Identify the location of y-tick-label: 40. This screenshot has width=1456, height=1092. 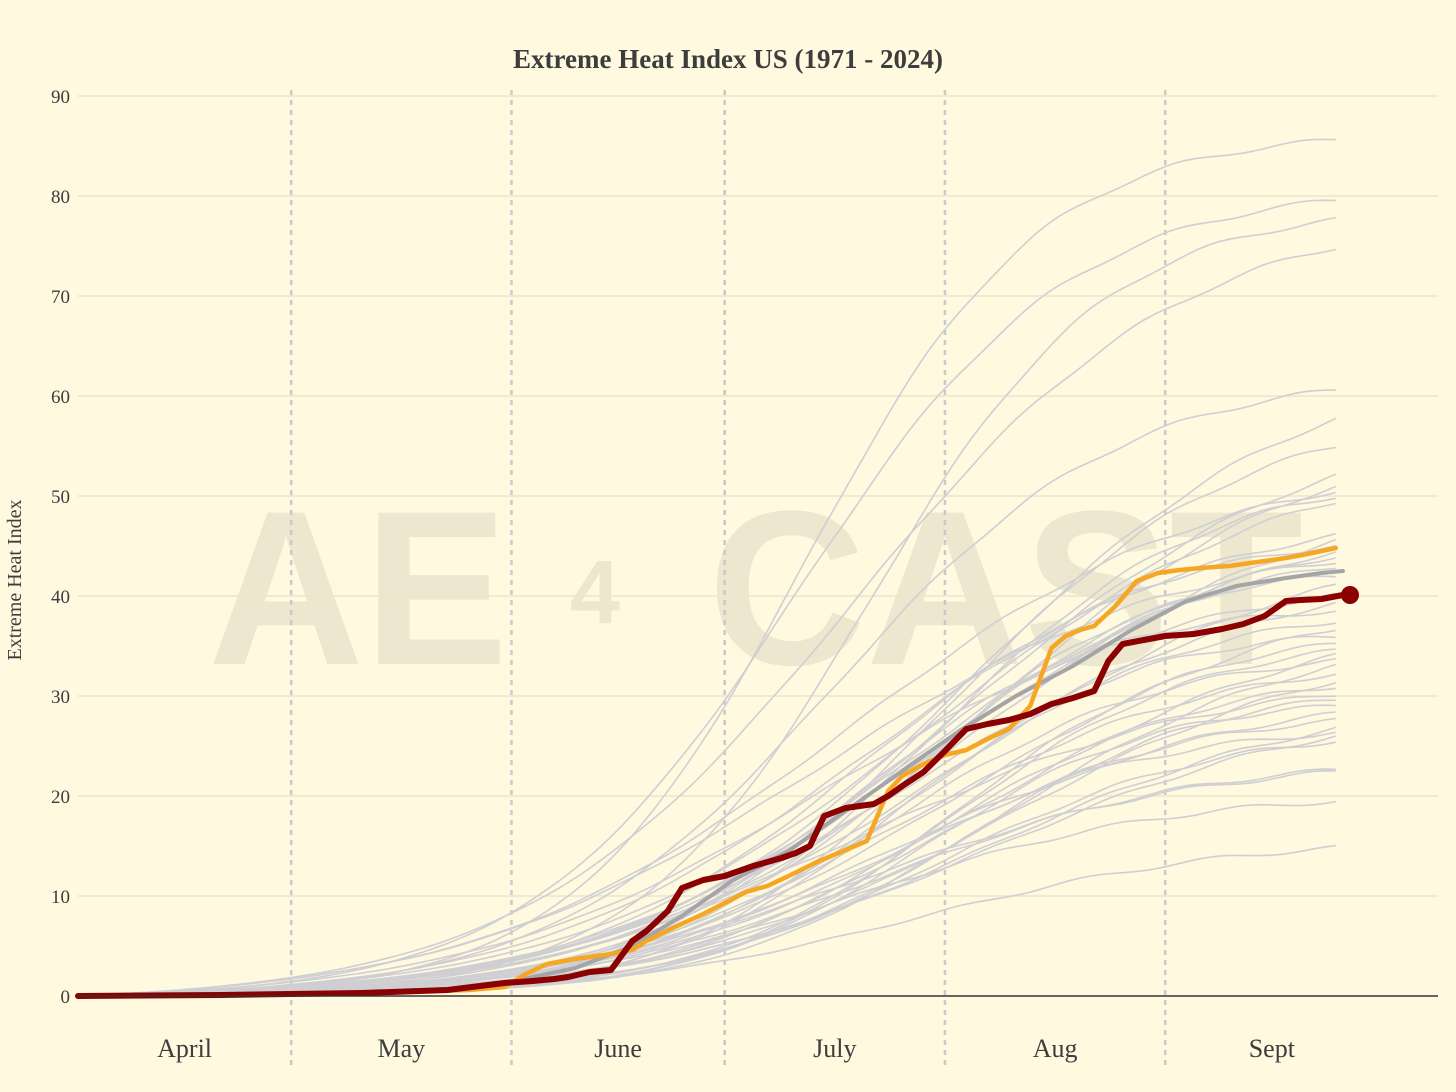
(60, 597).